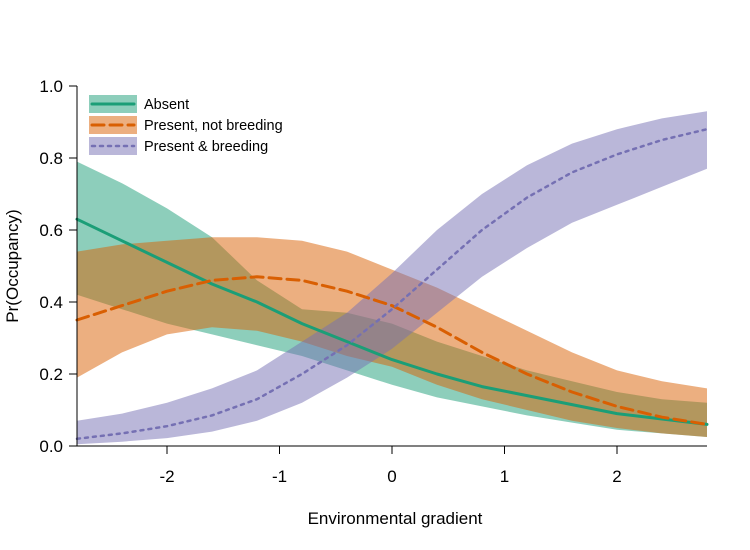 This screenshot has width=750, height=550. I want to click on legend-label: Present, not breeding, so click(213, 126).